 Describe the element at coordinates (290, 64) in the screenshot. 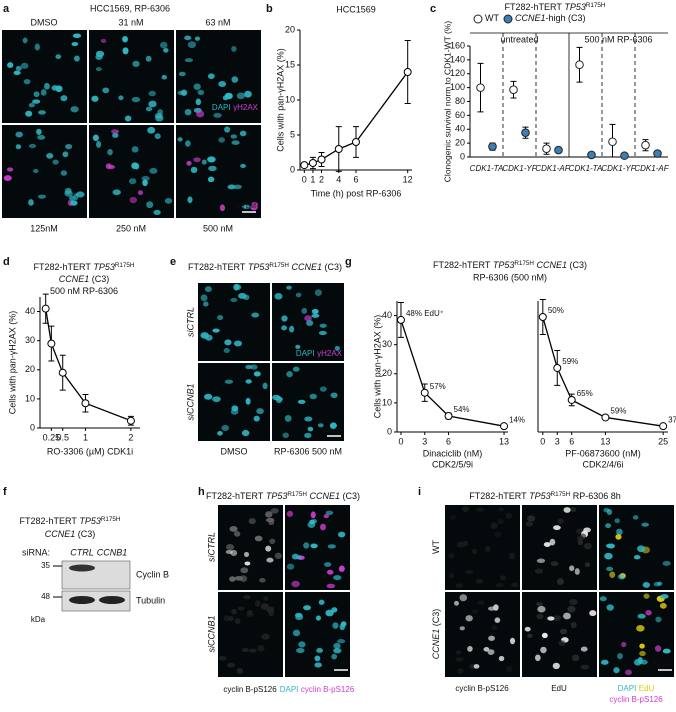

I see `y-tick-label: 15` at that location.